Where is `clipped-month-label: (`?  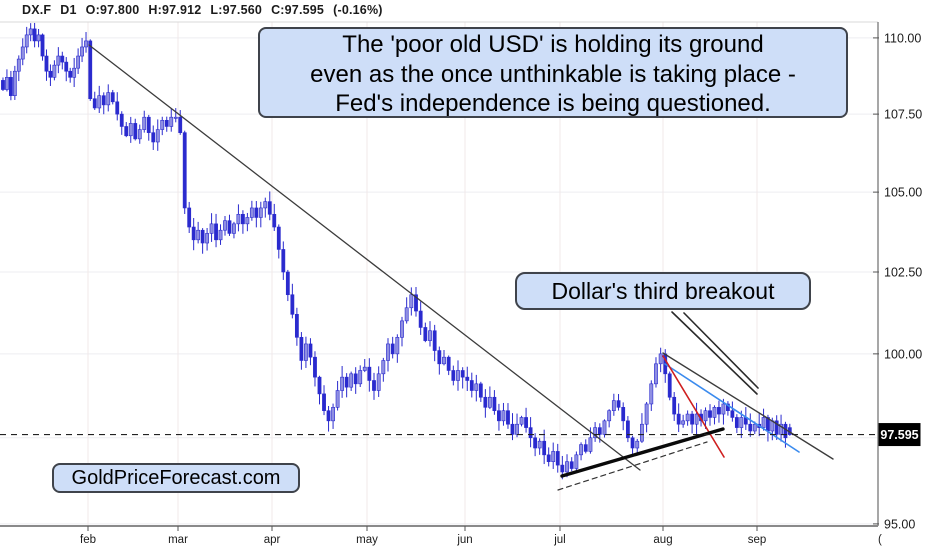
clipped-month-label: ( is located at coordinates (880, 540).